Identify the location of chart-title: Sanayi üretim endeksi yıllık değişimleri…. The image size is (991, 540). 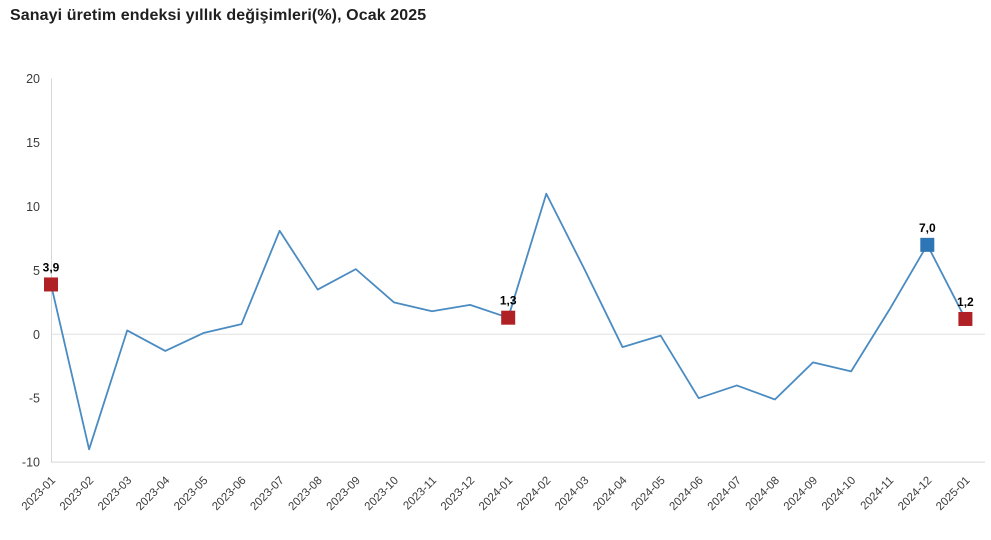
(218, 15).